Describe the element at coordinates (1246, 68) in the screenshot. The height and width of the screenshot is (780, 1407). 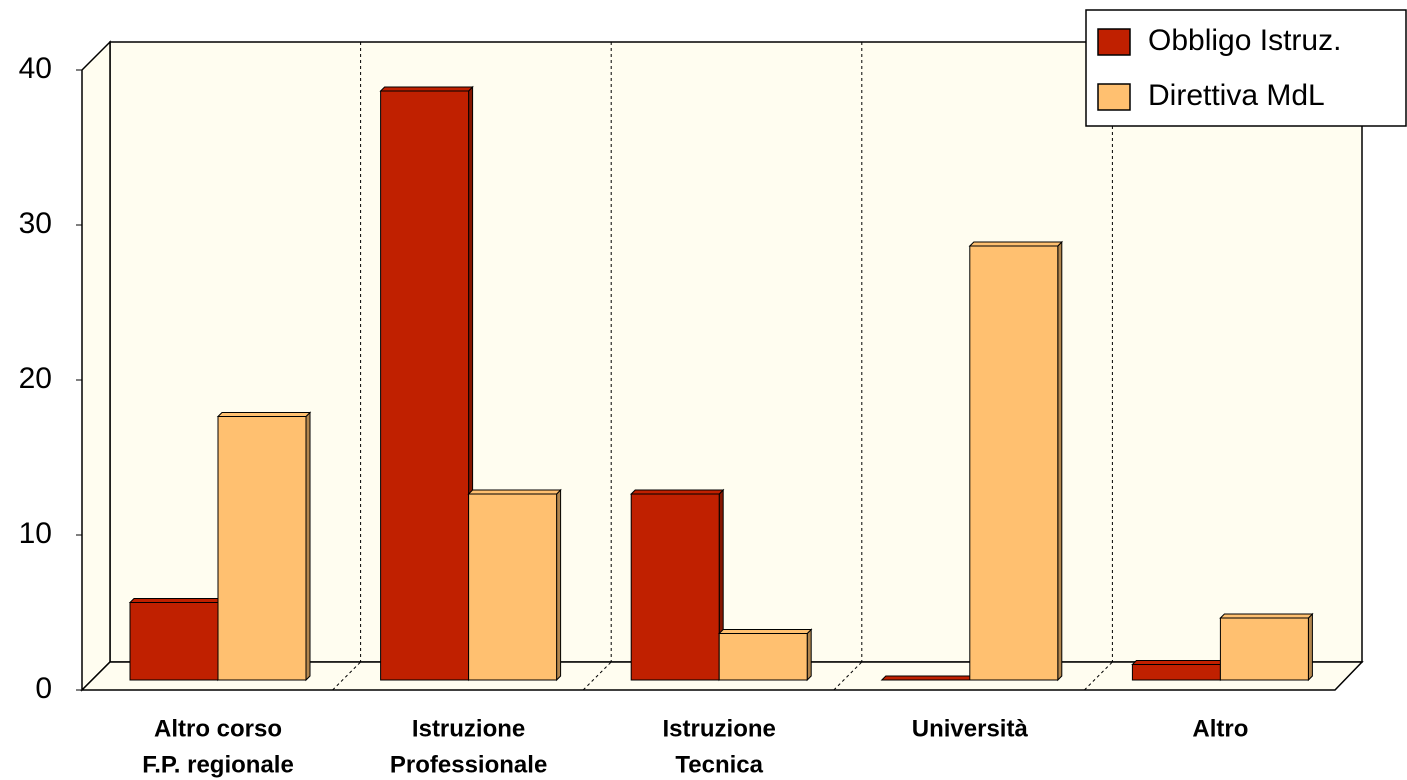
I see `legend` at that location.